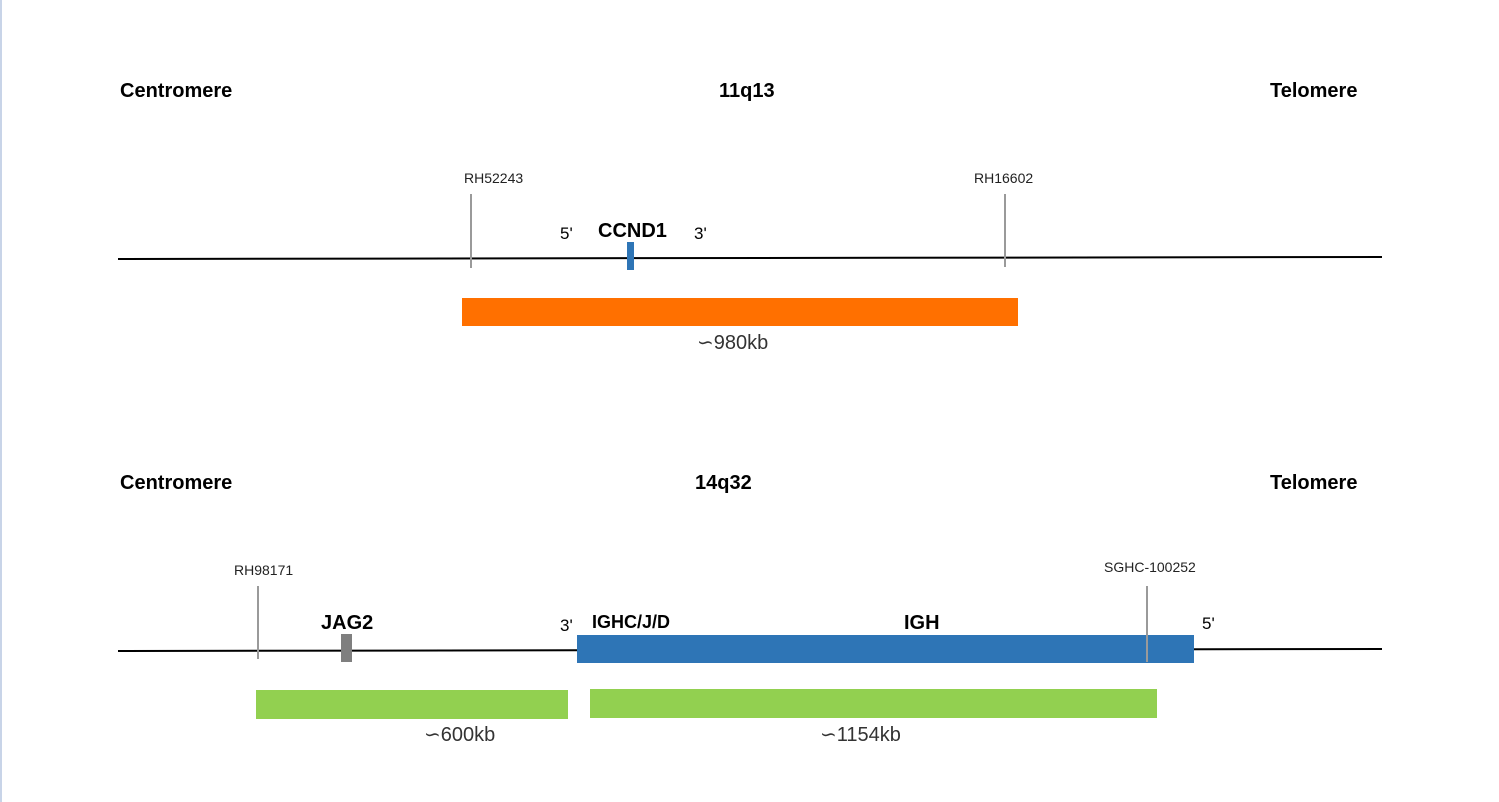 Image resolution: width=1499 pixels, height=802 pixels. Describe the element at coordinates (631, 622) in the screenshot. I see `gene-label-ighc-j-d: IGHC/J/D` at that location.